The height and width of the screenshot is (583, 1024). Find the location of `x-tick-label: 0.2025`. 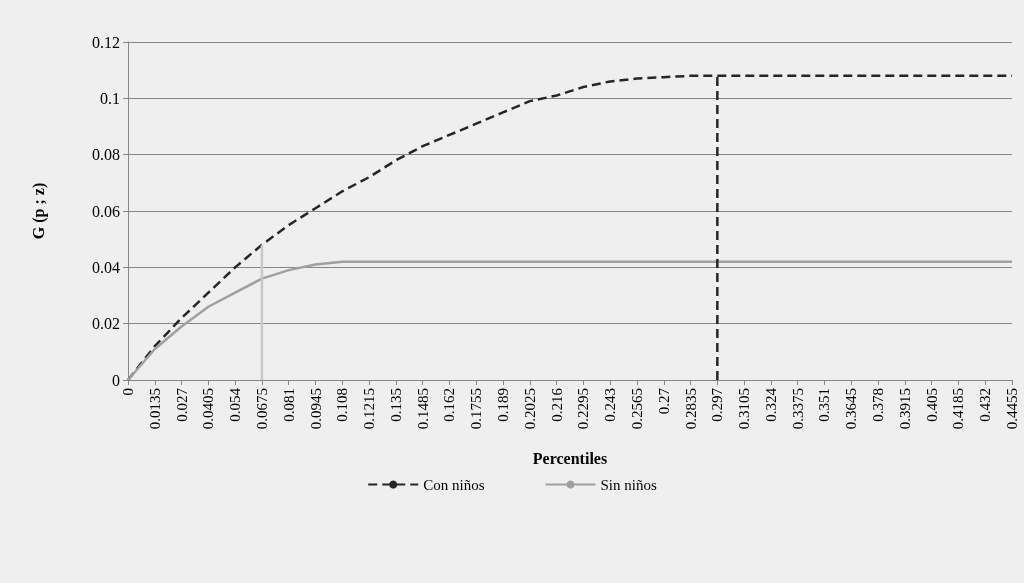

x-tick-label: 0.2025 is located at coordinates (529, 409).